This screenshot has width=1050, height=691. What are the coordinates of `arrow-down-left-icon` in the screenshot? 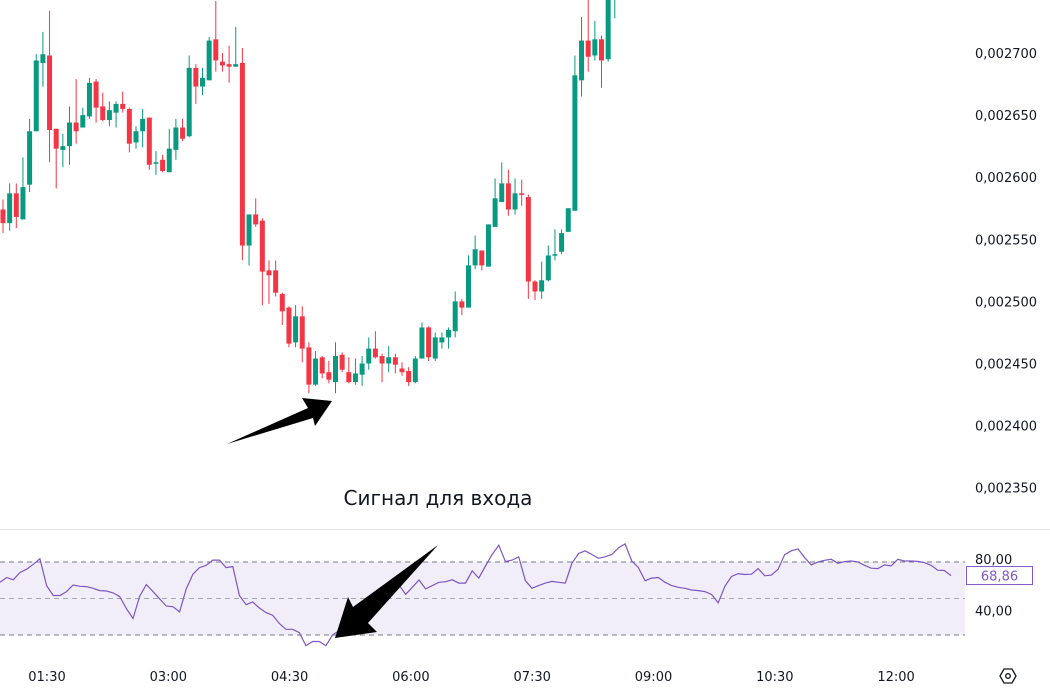 It's located at (386, 591).